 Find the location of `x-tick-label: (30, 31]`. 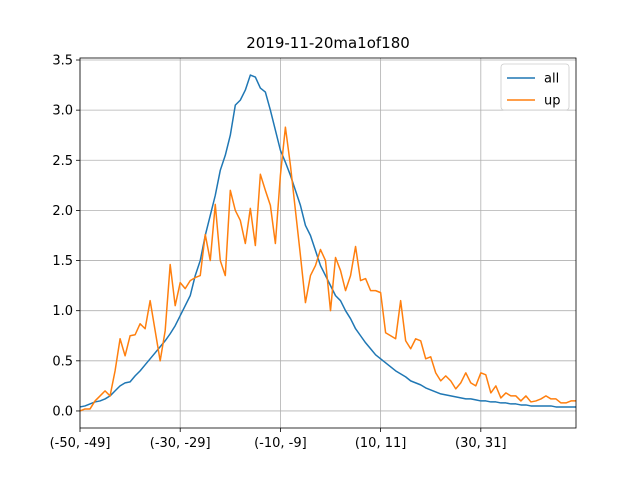

x-tick-label: (30, 31] is located at coordinates (481, 443).